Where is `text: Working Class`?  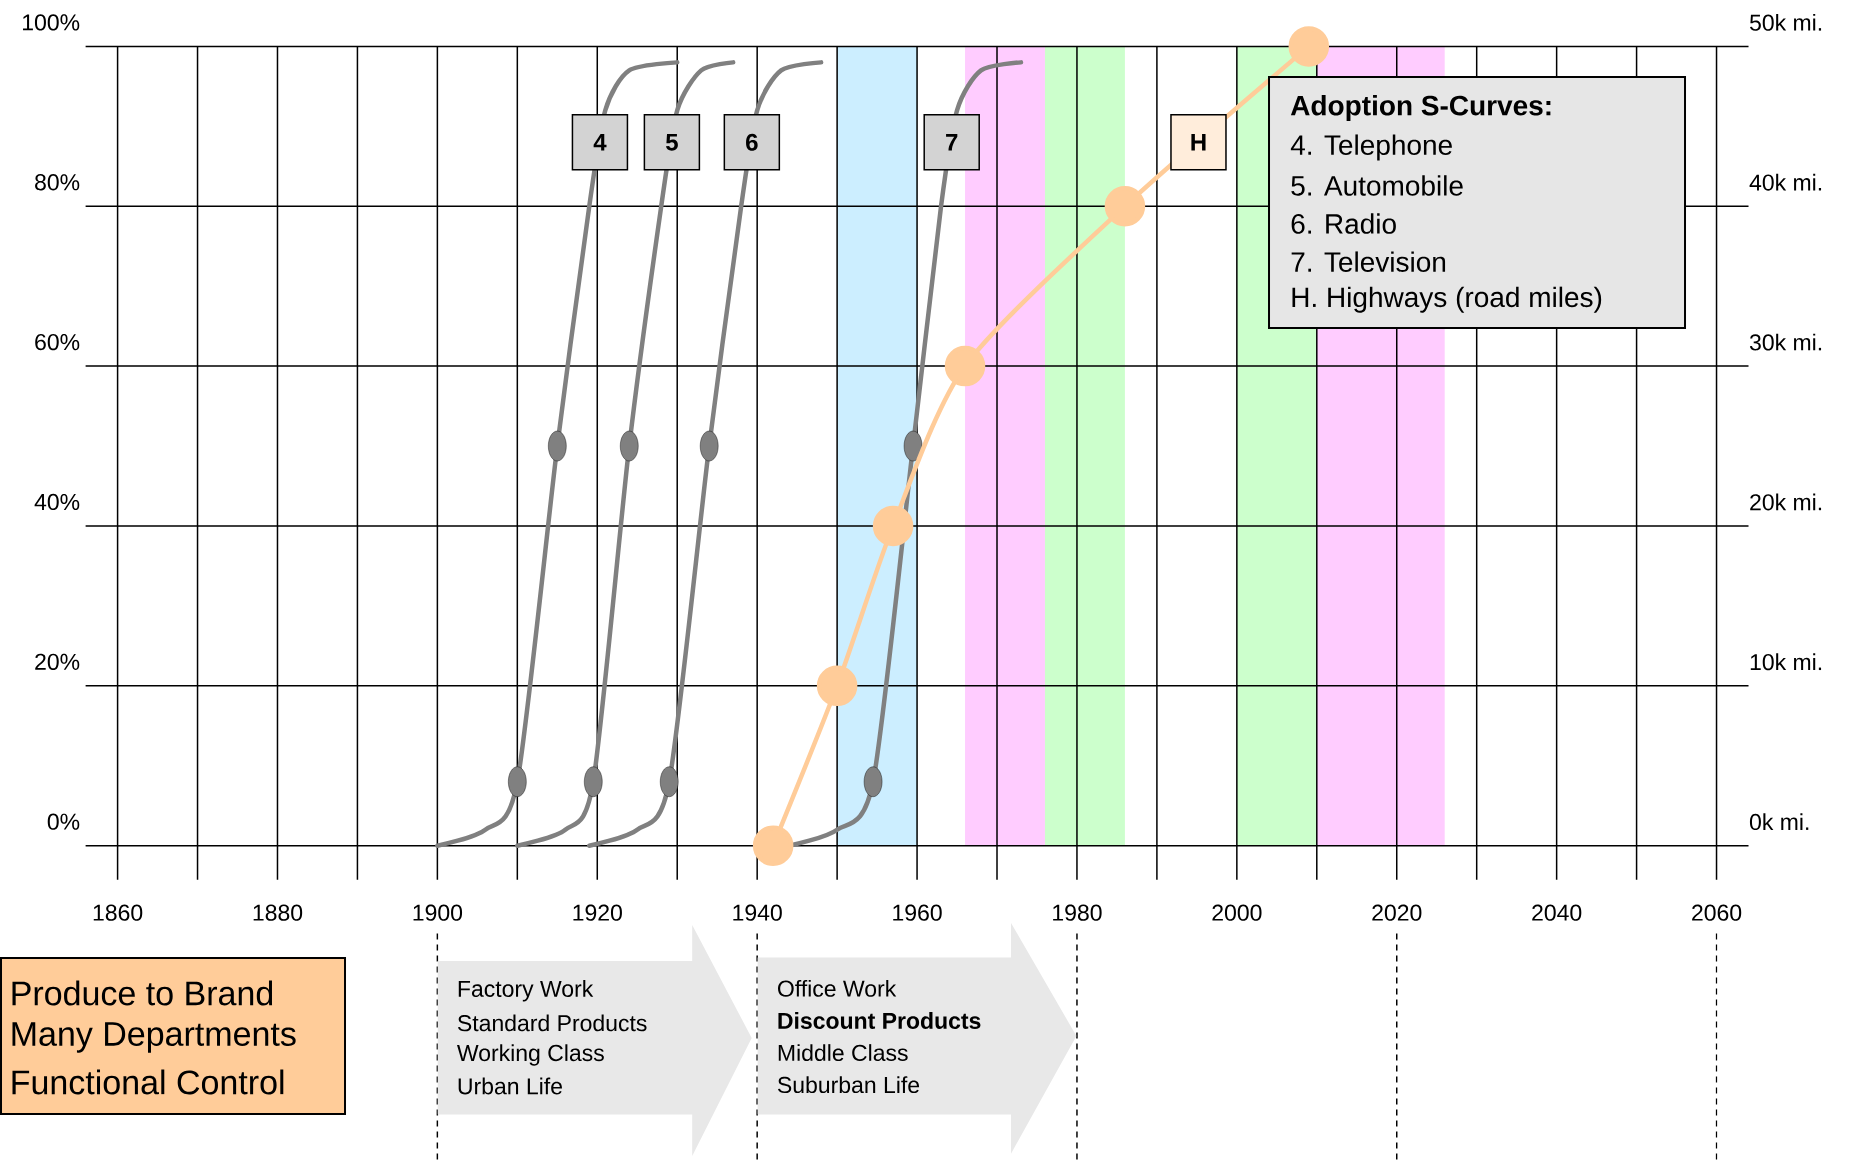
text: Working Class is located at coordinates (530, 1055).